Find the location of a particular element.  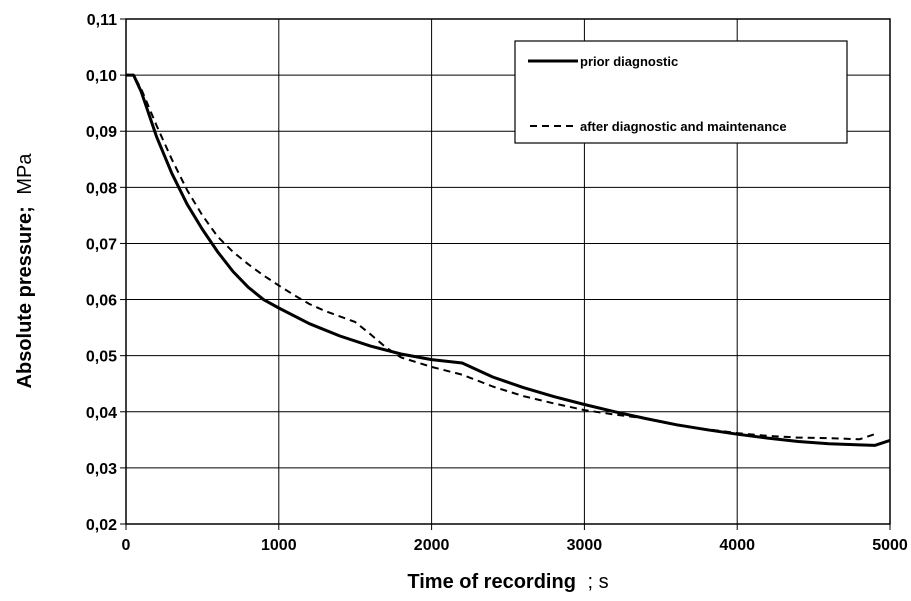

legend-label-prior: prior diagnostic is located at coordinates (629, 61).